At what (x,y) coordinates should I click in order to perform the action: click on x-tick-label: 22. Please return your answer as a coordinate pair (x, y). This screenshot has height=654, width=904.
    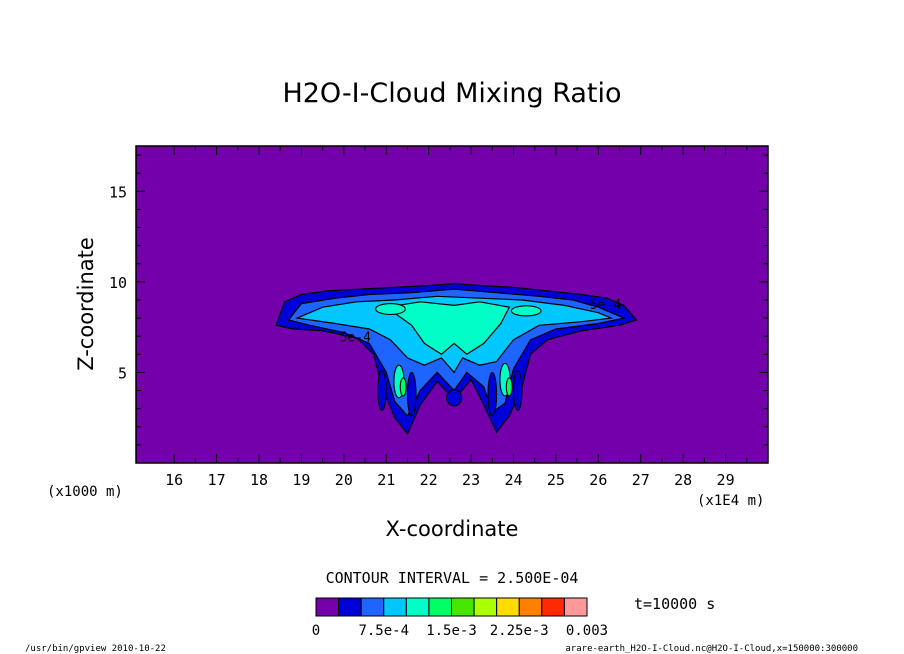
    Looking at the image, I should click on (429, 480).